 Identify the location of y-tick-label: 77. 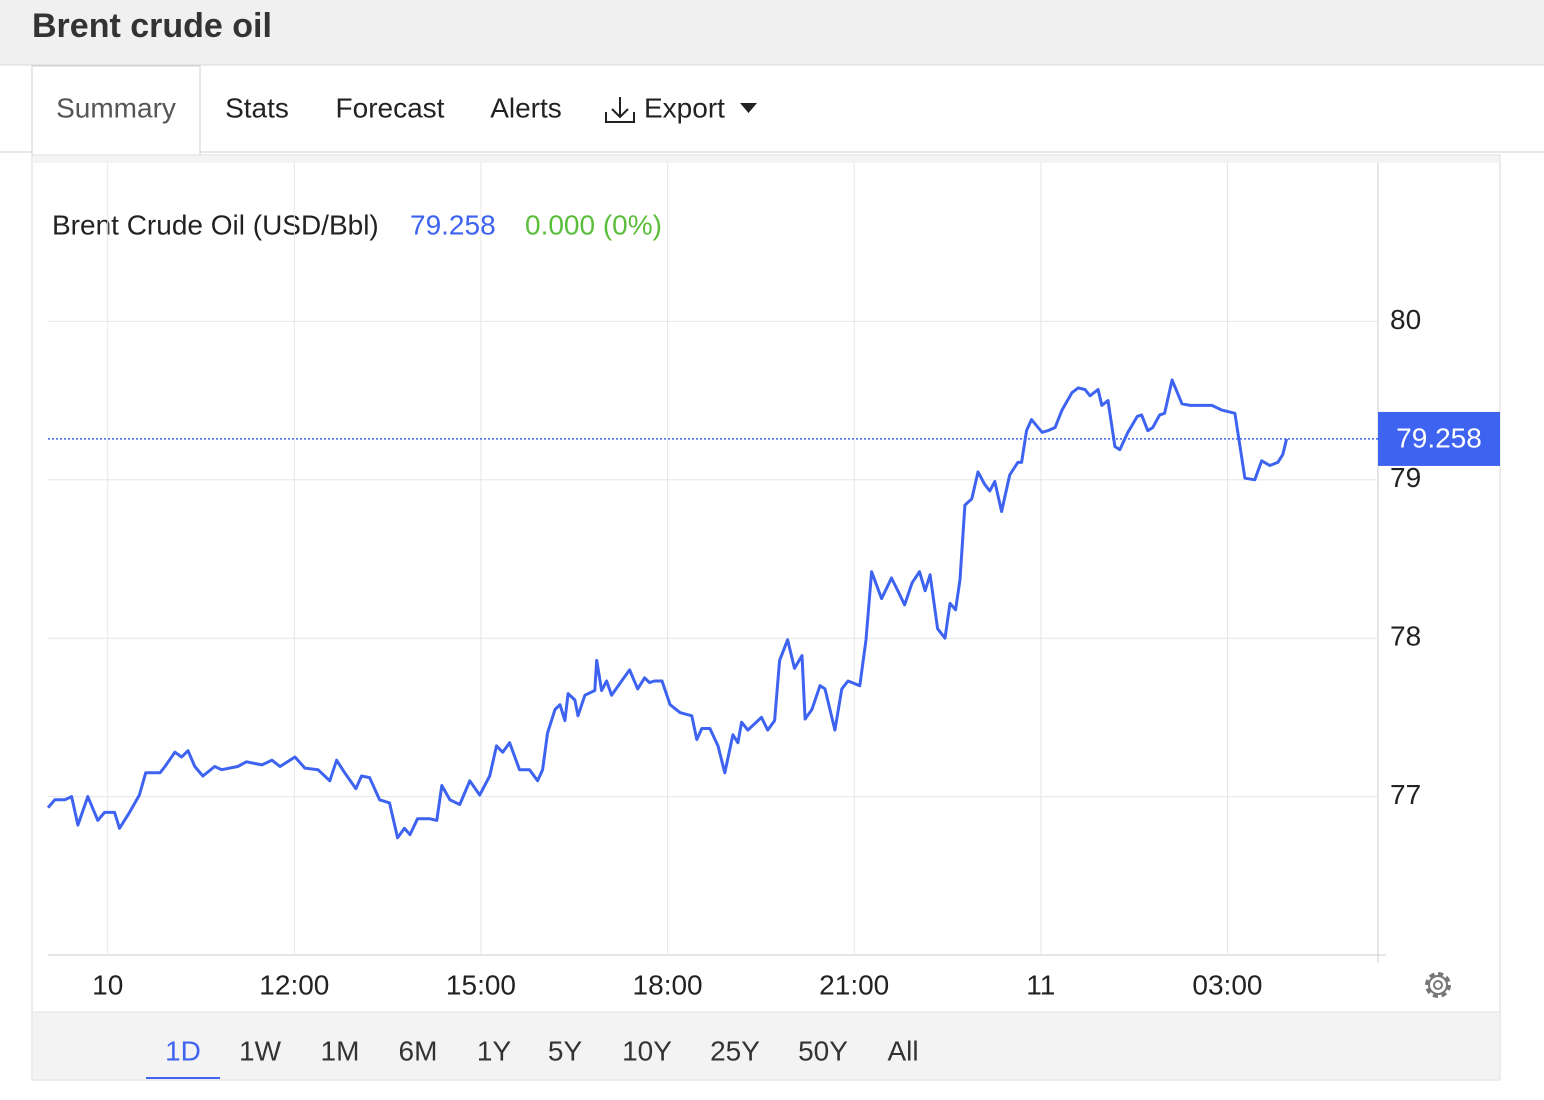
(1405, 794).